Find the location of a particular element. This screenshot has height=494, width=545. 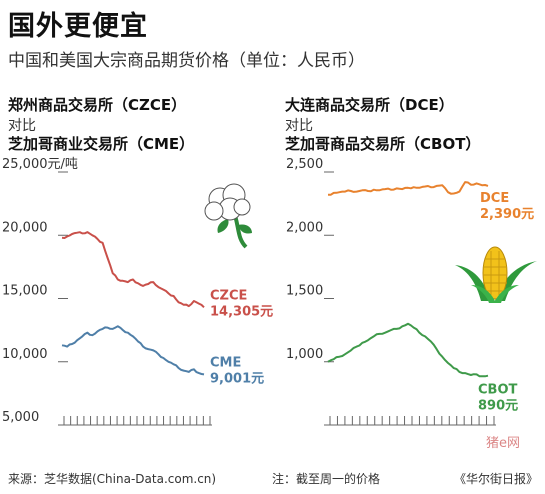

series-name-label: CBOT is located at coordinates (498, 390).